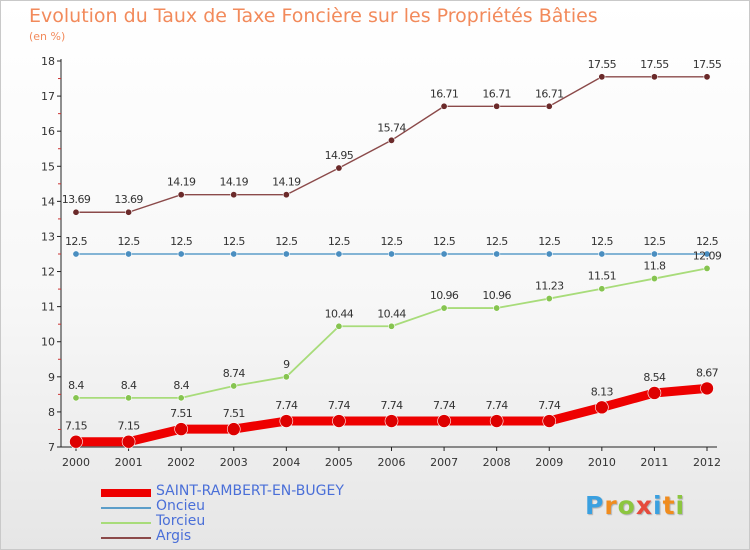 The height and width of the screenshot is (550, 750). I want to click on y-tick-label: 13, so click(48, 236).